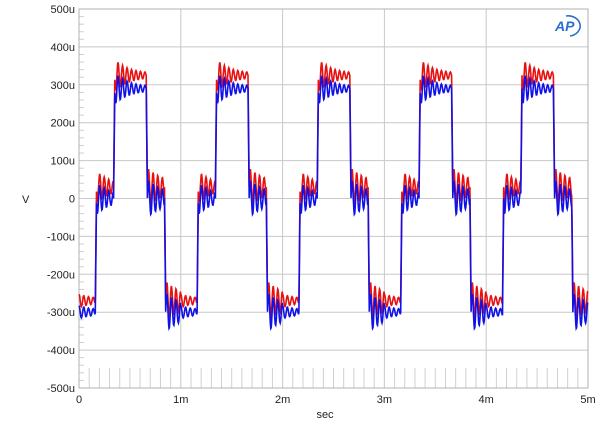 This screenshot has height=430, width=600. I want to click on y-tick-label: 300u, so click(63, 86).